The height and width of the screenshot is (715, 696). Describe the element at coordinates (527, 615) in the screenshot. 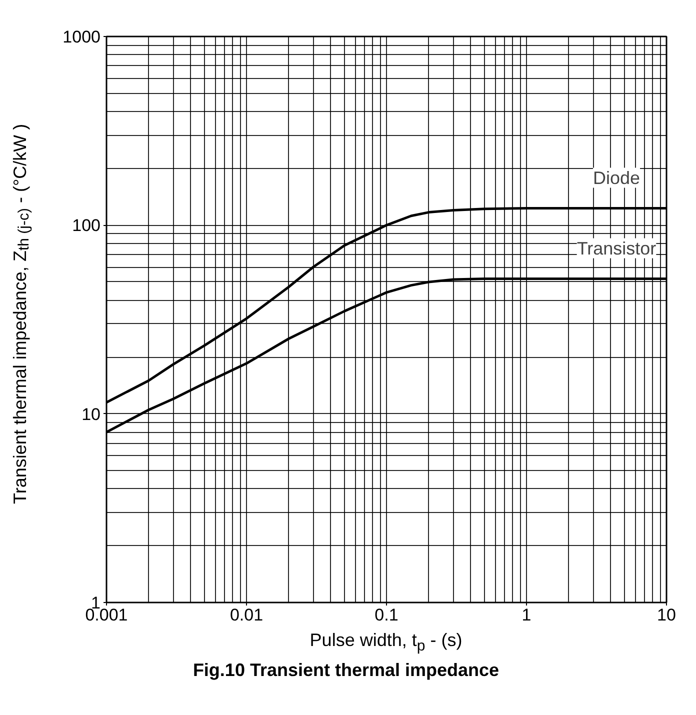

I see `x-tick-label: 1` at that location.